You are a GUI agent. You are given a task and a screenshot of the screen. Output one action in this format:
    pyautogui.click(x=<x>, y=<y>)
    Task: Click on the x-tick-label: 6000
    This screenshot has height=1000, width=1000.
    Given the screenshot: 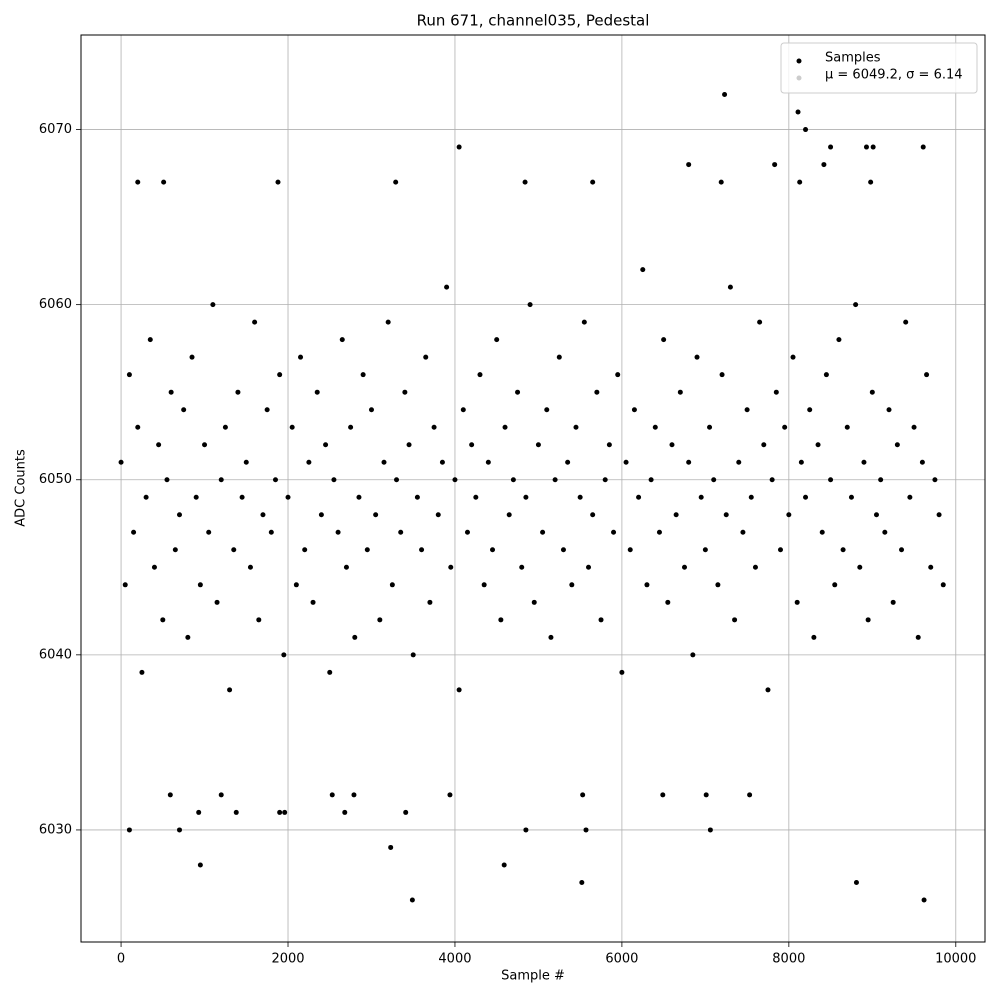 What is the action you would take?
    pyautogui.click(x=621, y=959)
    